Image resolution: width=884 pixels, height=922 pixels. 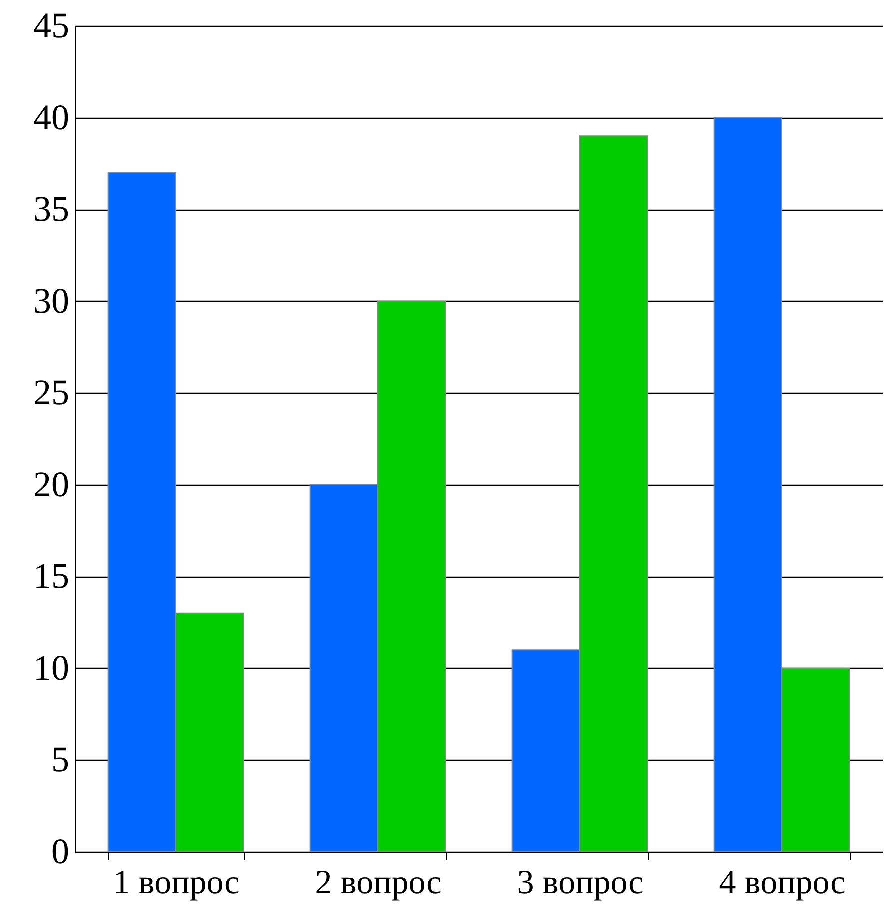 I want to click on x-tick-label: 3 вопрос, so click(x=580, y=883).